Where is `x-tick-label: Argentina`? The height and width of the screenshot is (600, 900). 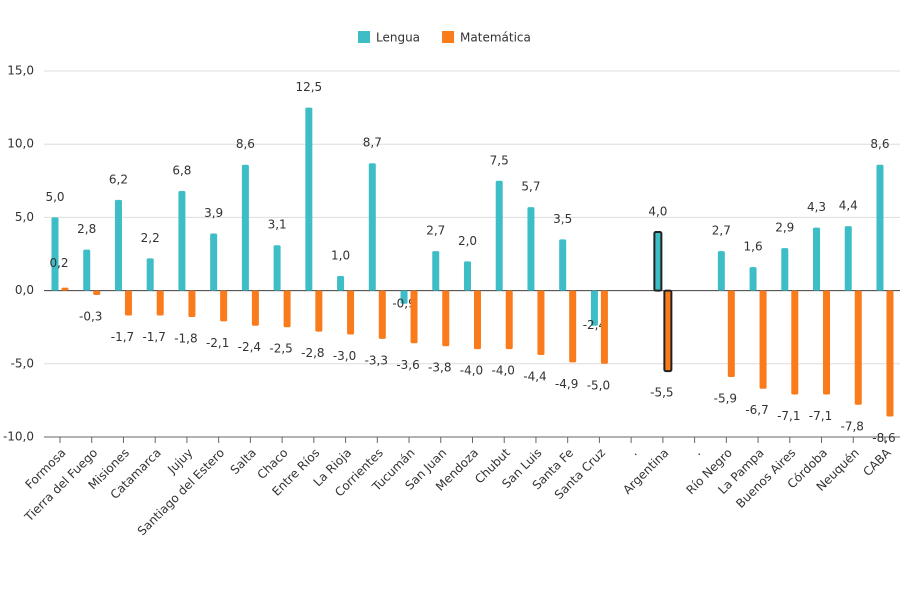 x-tick-label: Argentina is located at coordinates (645, 471).